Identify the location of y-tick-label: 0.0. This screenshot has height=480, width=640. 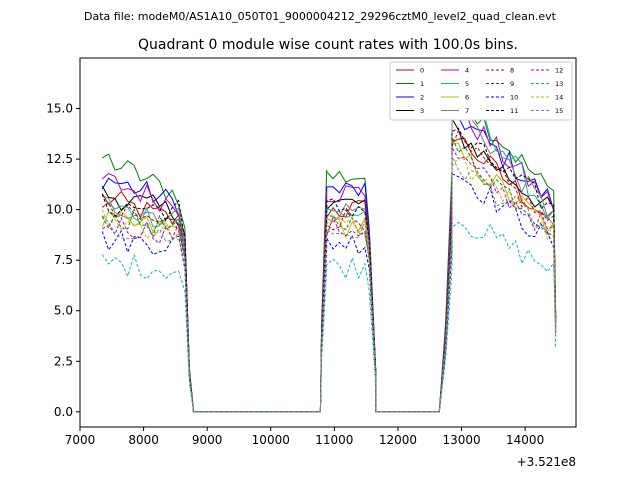
(63, 412).